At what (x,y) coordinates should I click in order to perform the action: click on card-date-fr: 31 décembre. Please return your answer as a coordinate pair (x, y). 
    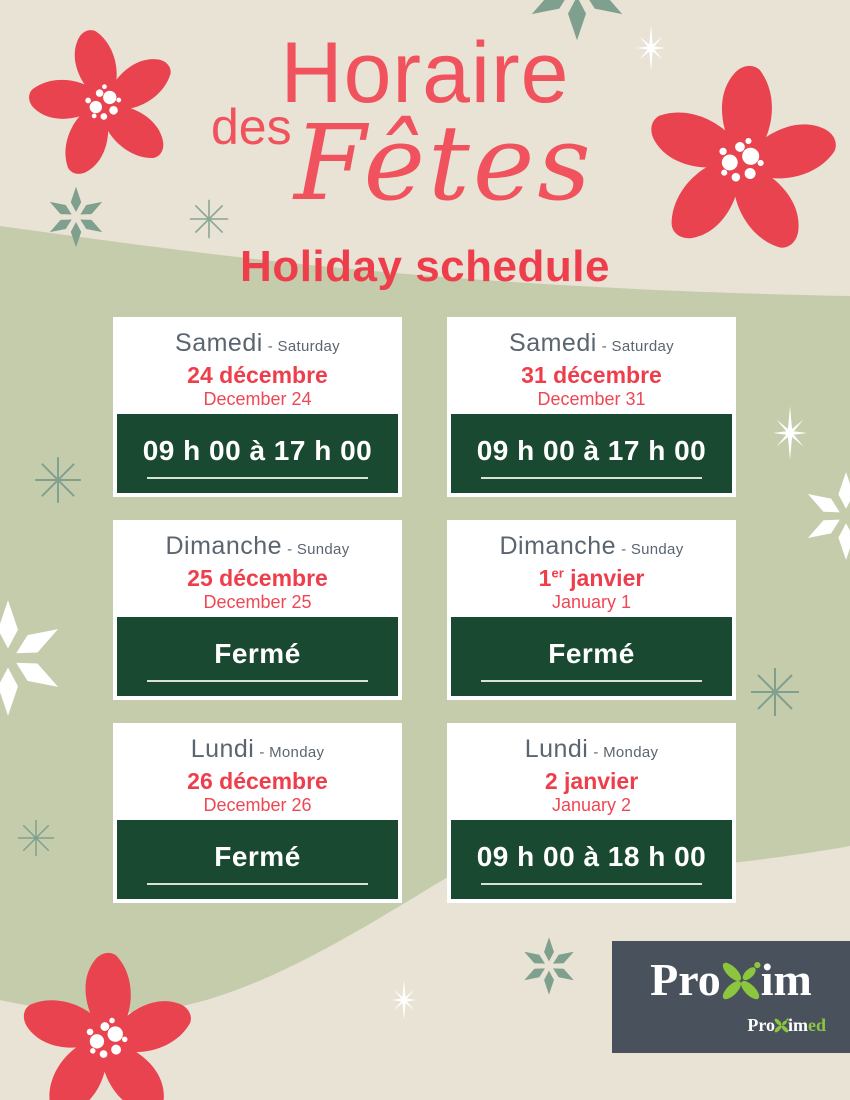
    Looking at the image, I should click on (591, 375).